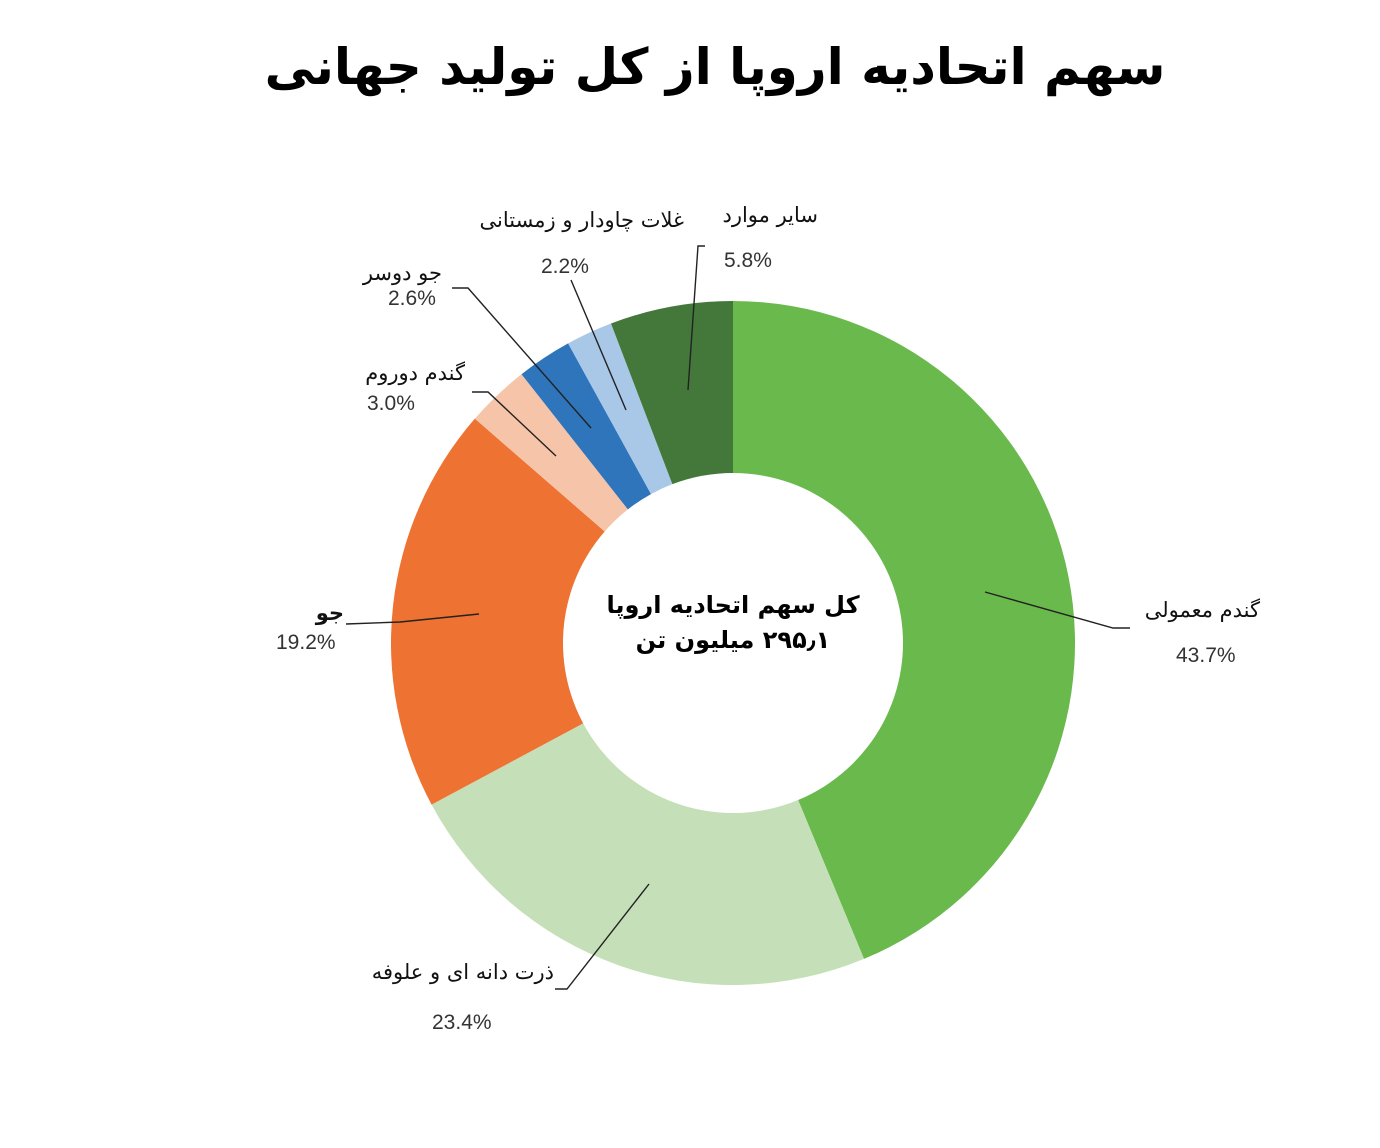 This screenshot has width=1380, height=1148. What do you see at coordinates (598, 345) in the screenshot?
I see `leader-rye-winter` at bounding box center [598, 345].